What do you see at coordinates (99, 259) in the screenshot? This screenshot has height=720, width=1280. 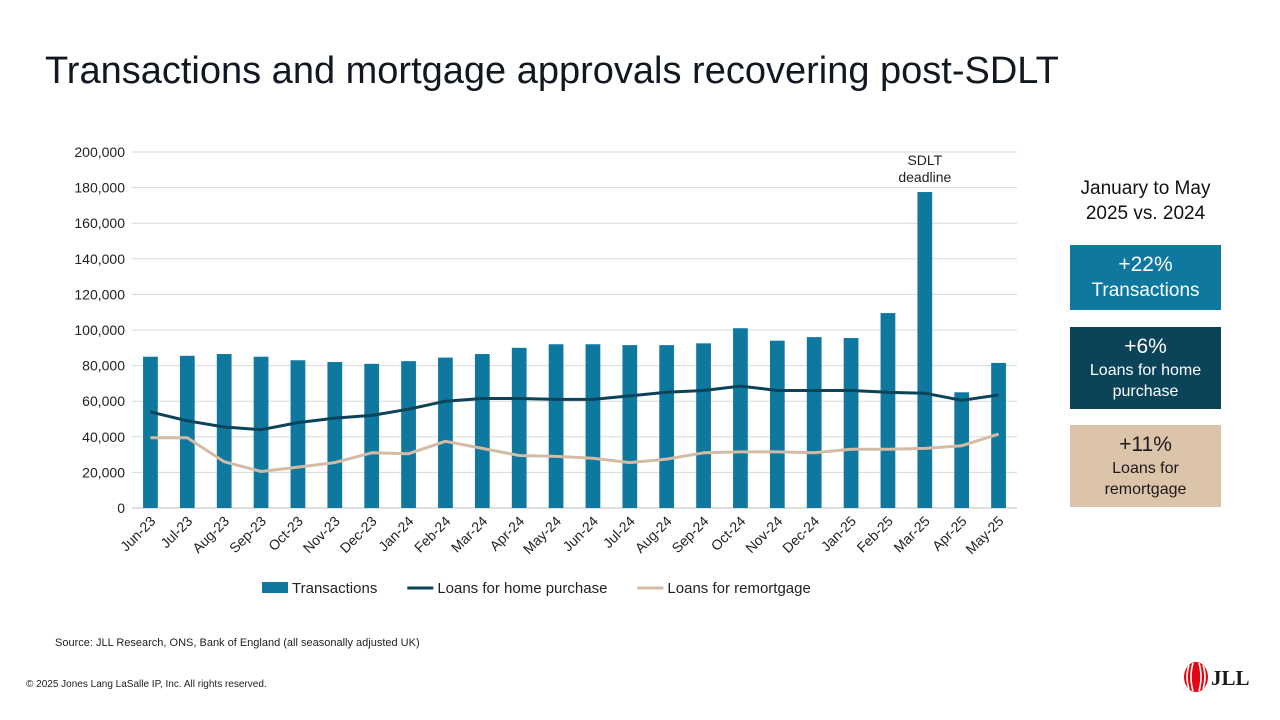 I see `y-tick-label: 140,000` at bounding box center [99, 259].